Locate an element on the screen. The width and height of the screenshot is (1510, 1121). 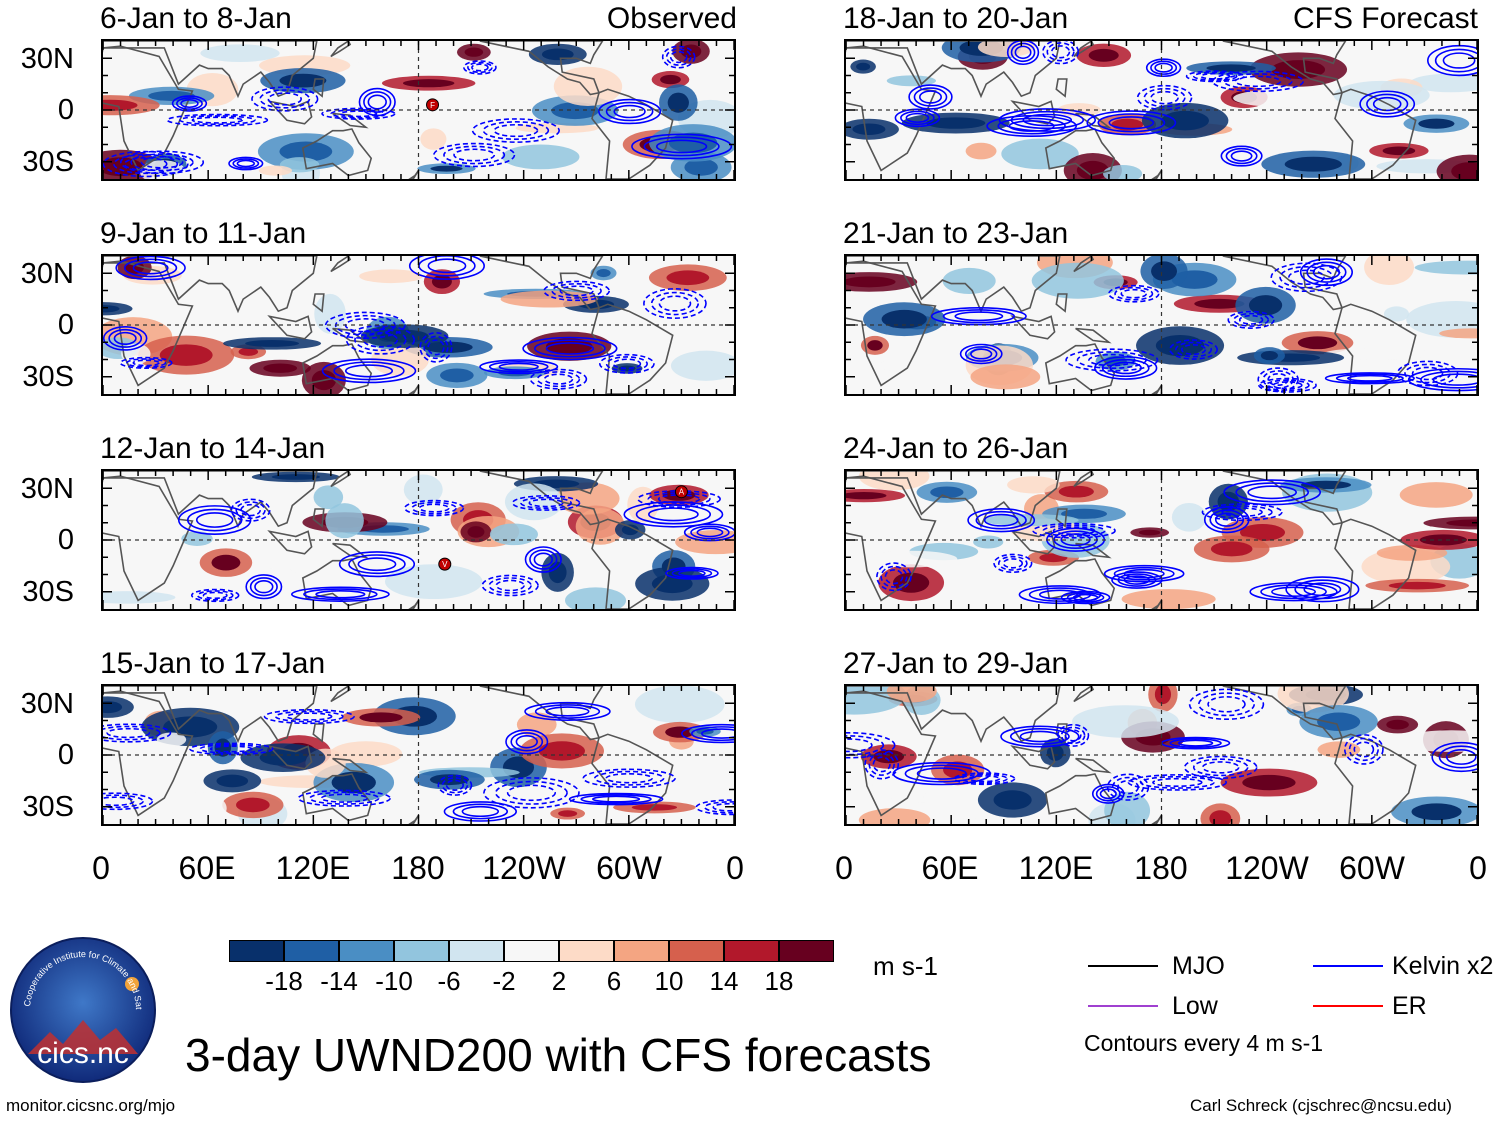
lat-label-eq-row2: 0 is located at coordinates (65, 325).